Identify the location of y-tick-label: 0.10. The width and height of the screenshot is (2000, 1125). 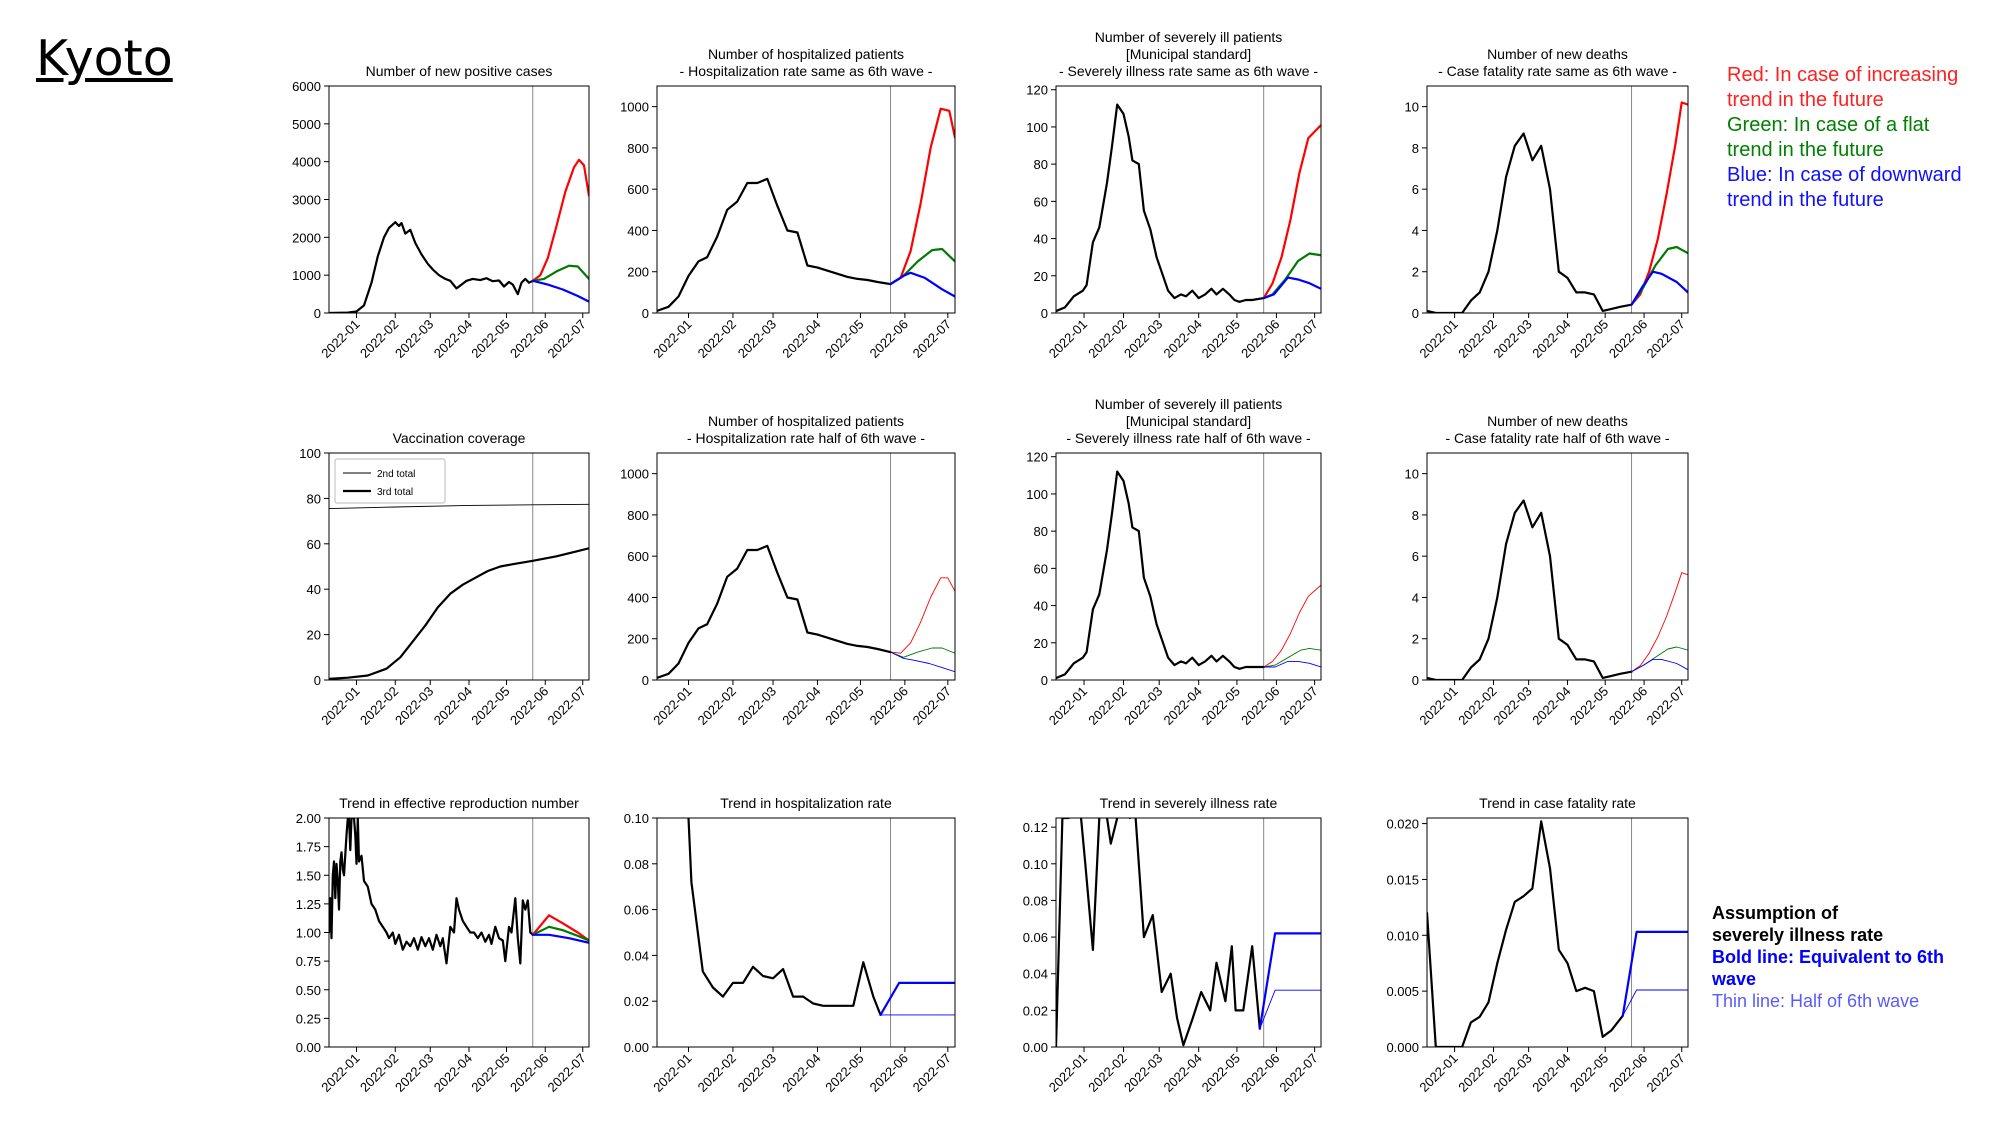
(636, 818).